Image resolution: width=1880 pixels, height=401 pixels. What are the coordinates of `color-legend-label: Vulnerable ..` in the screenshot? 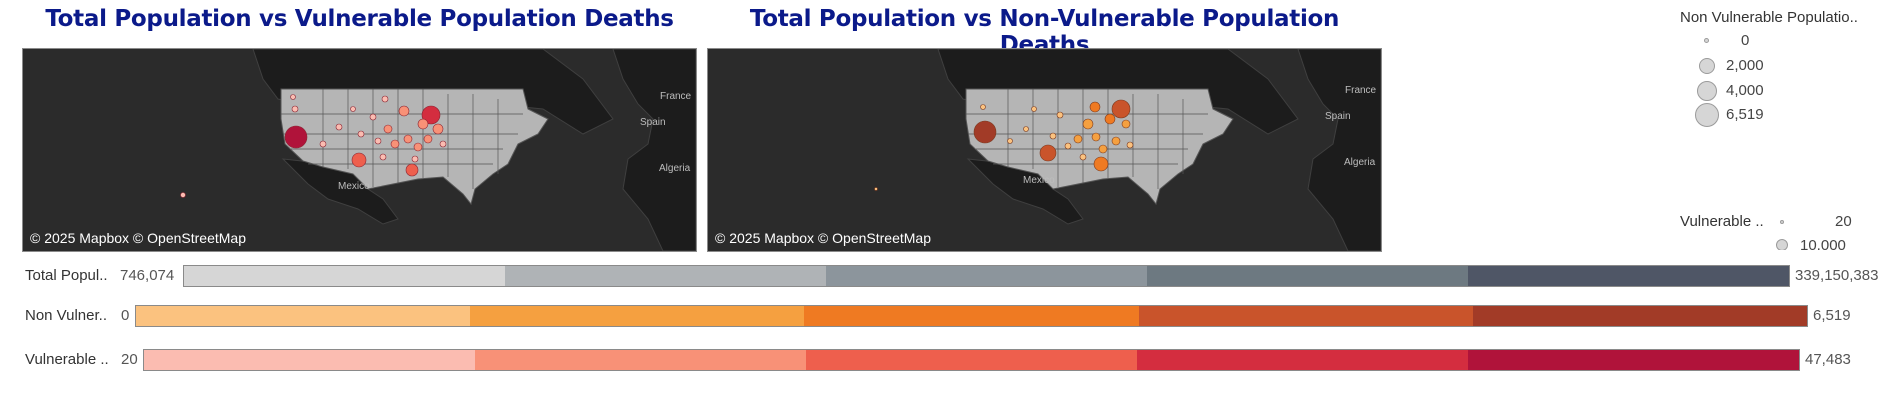 It's located at (67, 359).